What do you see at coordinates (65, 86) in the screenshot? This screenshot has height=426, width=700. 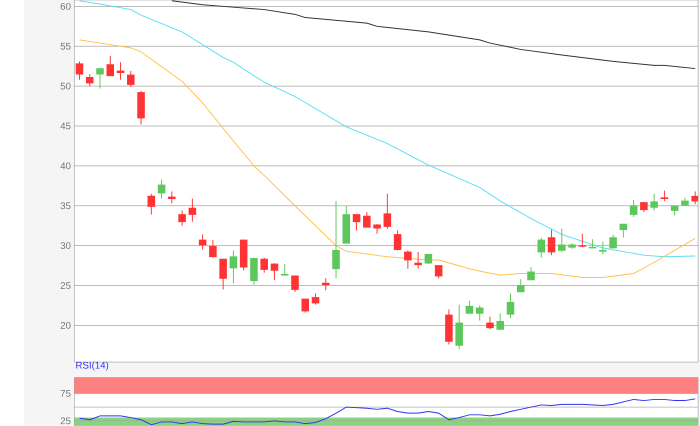 I see `y-tick-label: 50` at bounding box center [65, 86].